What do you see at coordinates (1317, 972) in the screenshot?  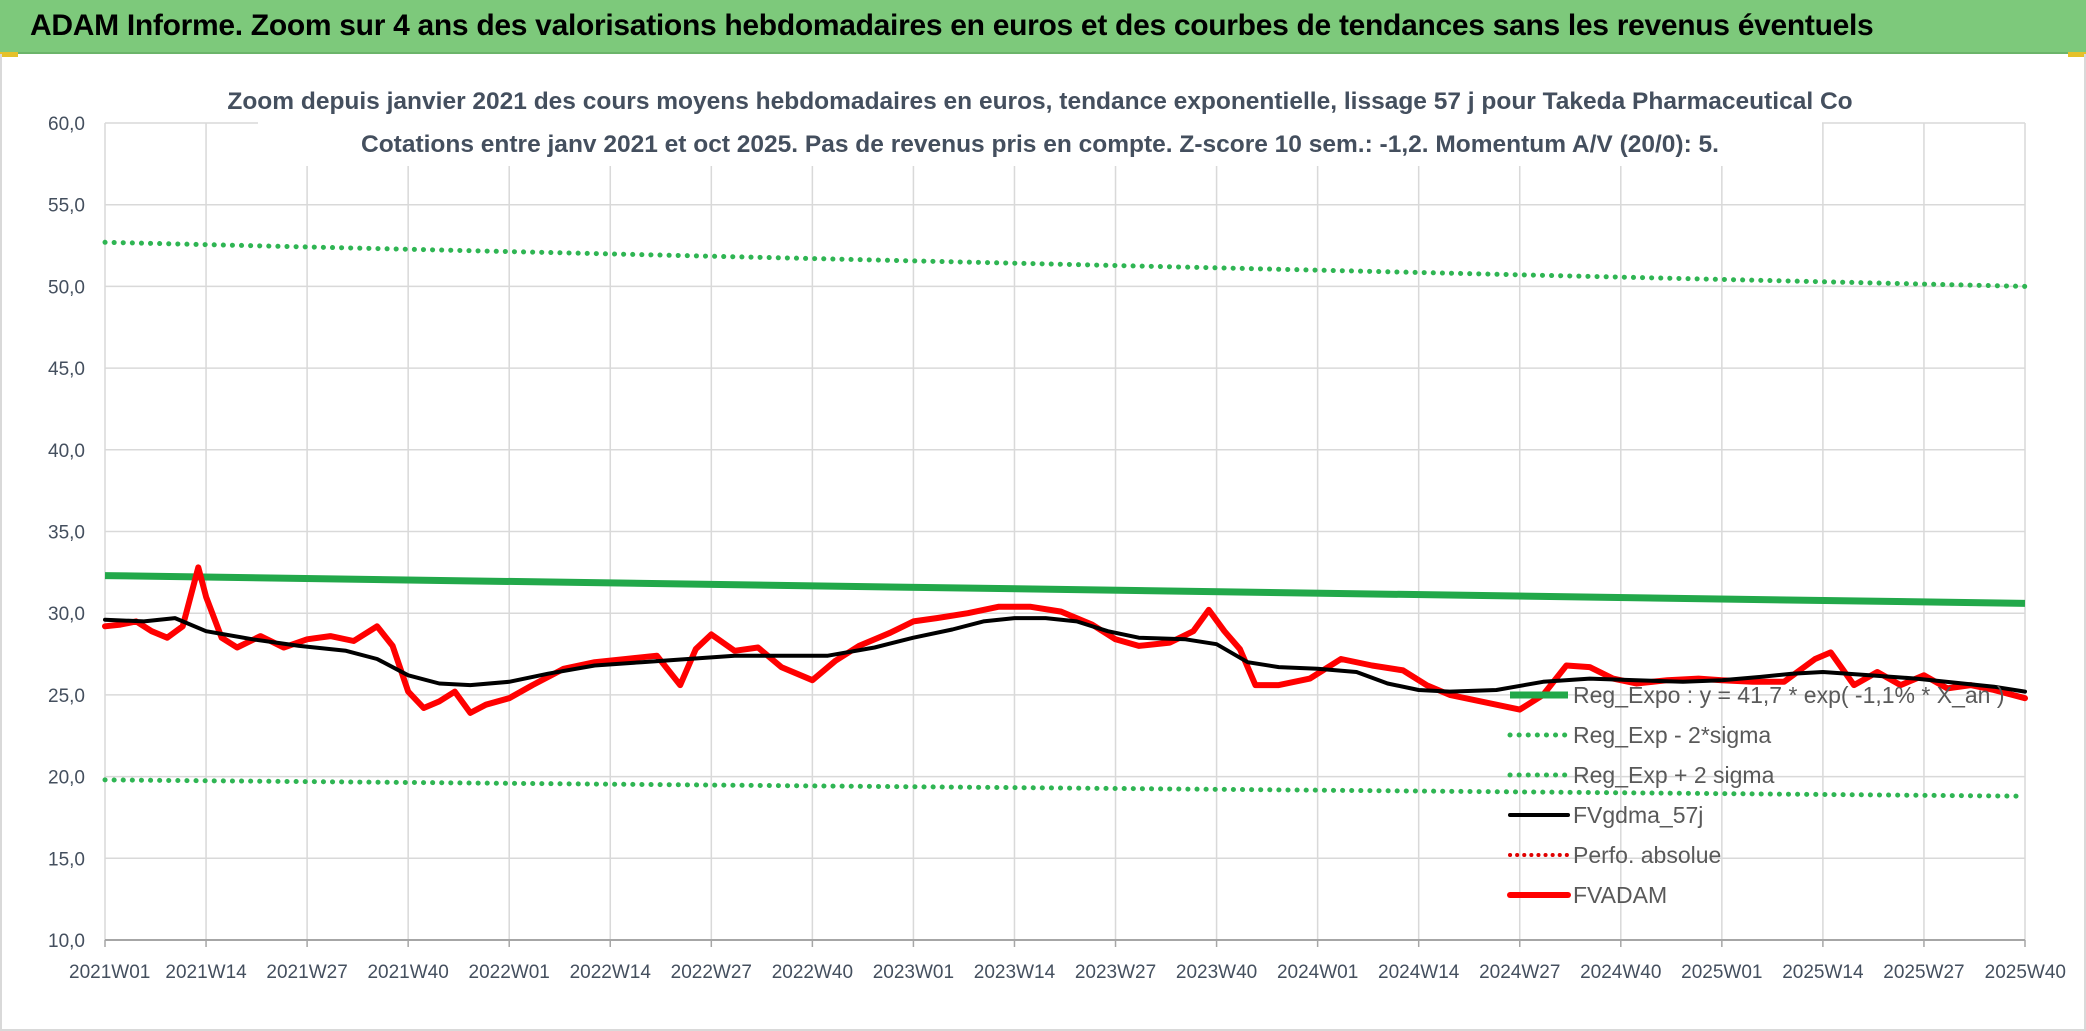 I see `x-tick-label: 2024W01` at bounding box center [1317, 972].